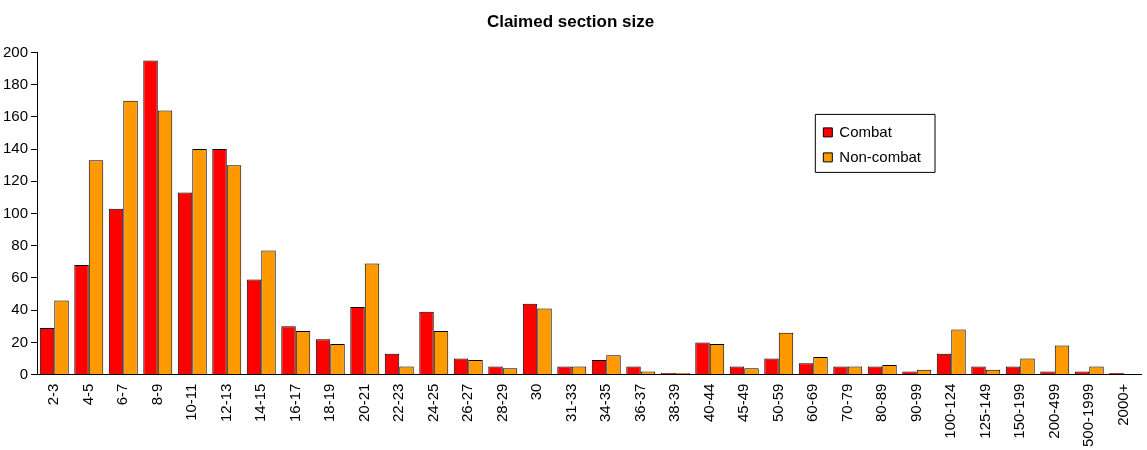 This screenshot has width=1147, height=450. Describe the element at coordinates (53, 394) in the screenshot. I see `x-tick-label: 2-3` at that location.